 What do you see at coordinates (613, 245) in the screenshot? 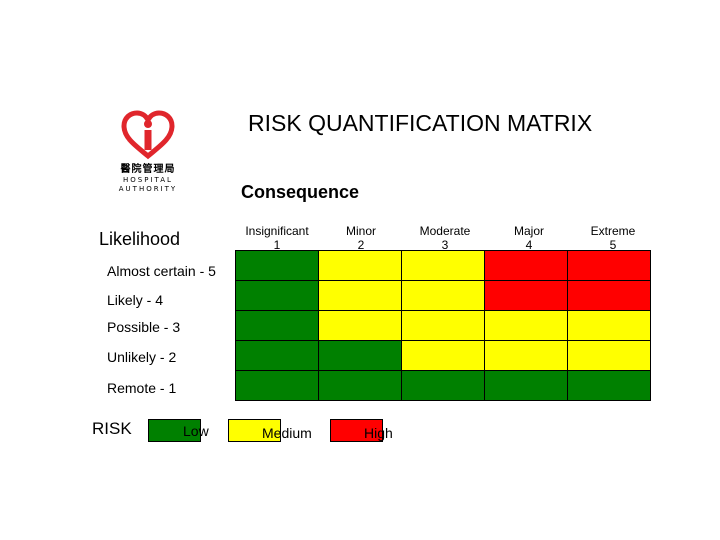
I see `column-score: 5` at bounding box center [613, 245].